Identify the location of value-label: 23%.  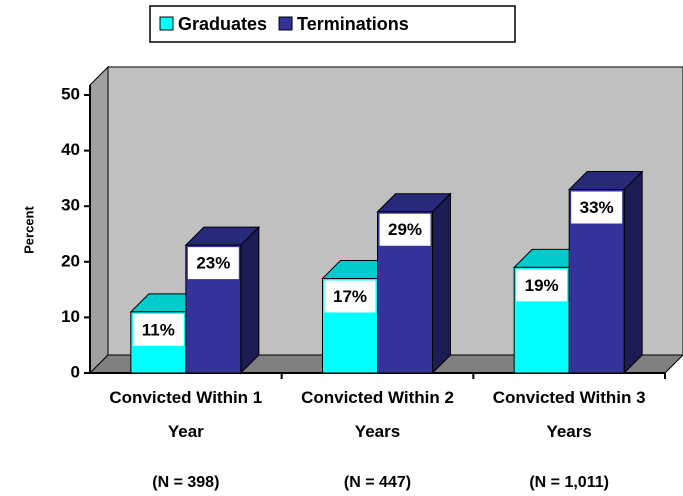
(213, 263).